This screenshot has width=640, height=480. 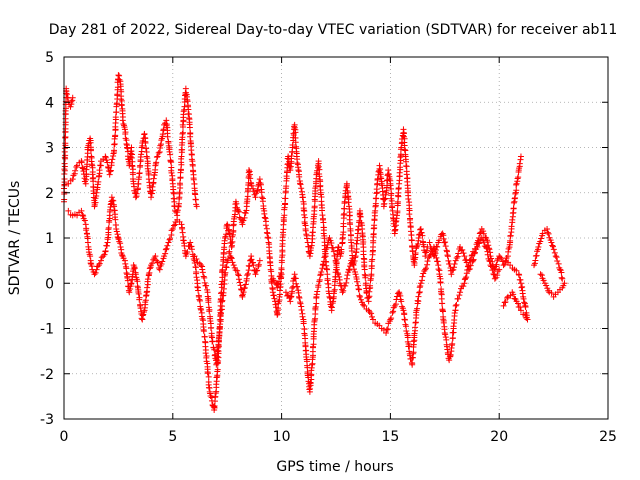 I want to click on y-tick-label: -1, so click(x=47, y=330).